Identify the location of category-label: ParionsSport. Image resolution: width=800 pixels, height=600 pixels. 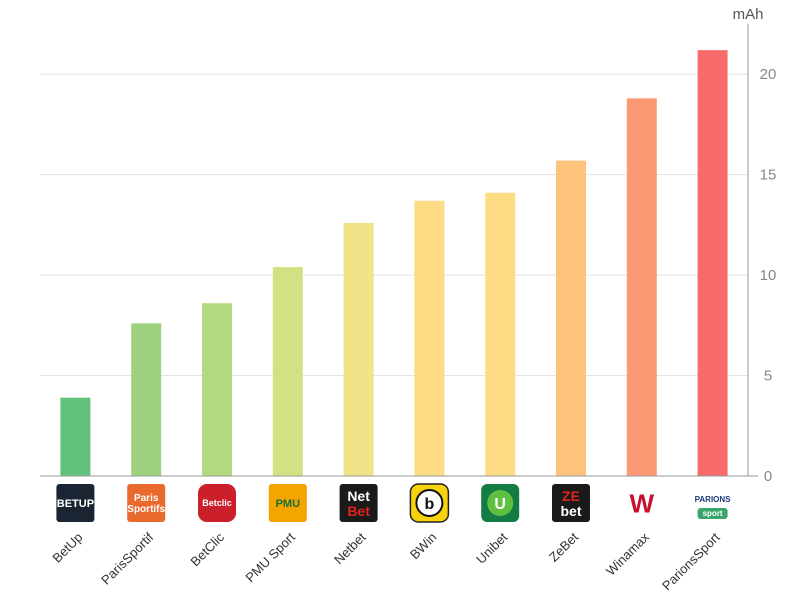
(691, 561).